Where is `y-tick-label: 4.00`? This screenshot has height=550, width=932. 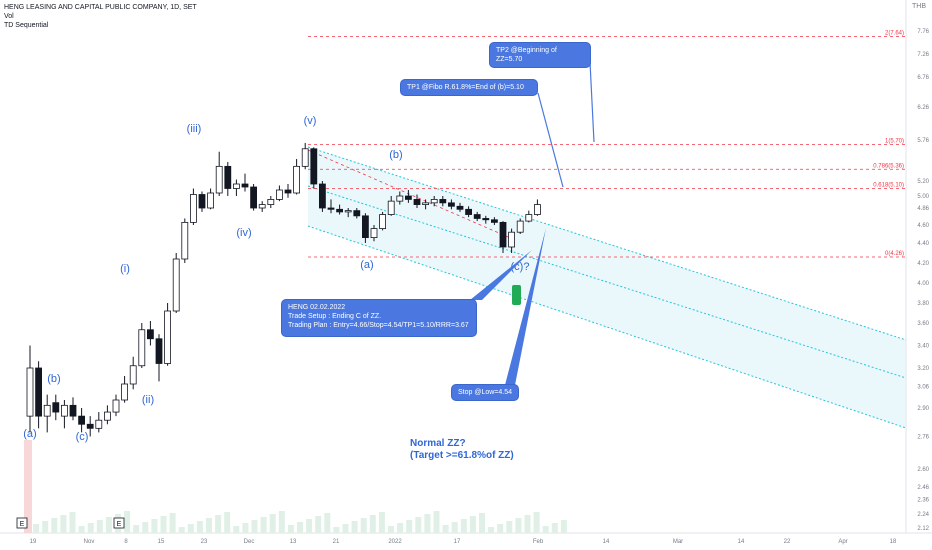
y-tick-label: 4.00 is located at coordinates (923, 284).